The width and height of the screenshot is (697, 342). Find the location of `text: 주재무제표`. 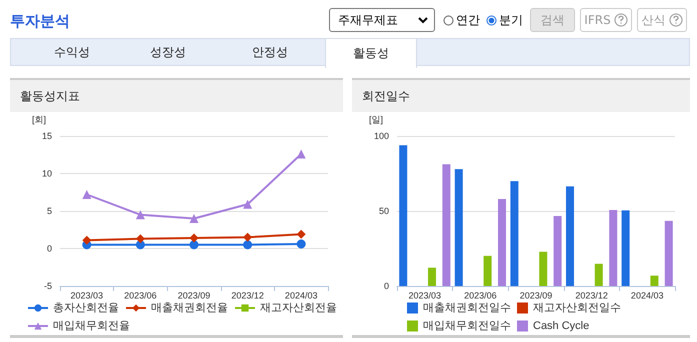

text: 주재무제표 is located at coordinates (382, 20).